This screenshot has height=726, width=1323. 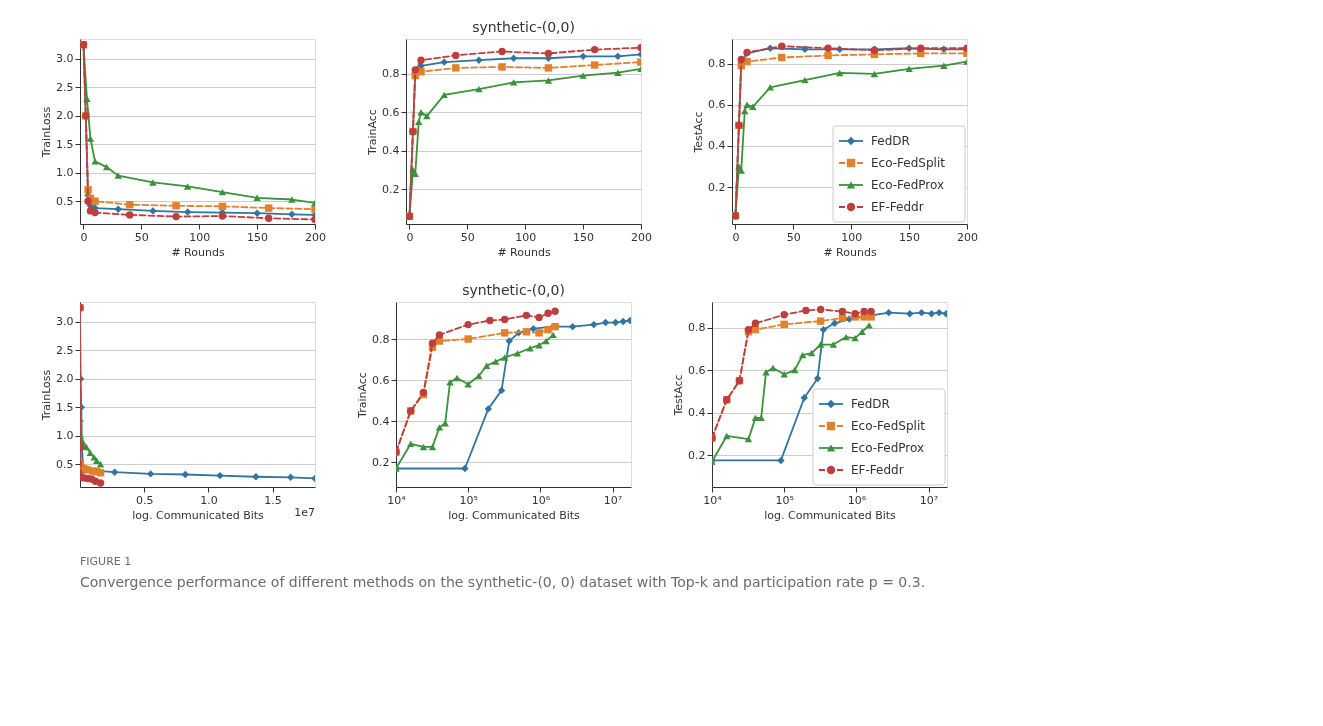 I want to click on caption: FIGURE 1, so click(x=106, y=561).